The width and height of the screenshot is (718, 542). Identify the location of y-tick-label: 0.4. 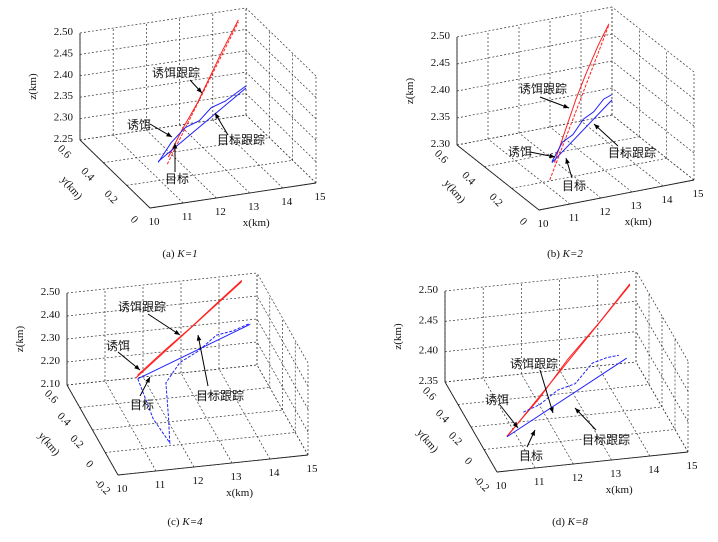
(468, 178).